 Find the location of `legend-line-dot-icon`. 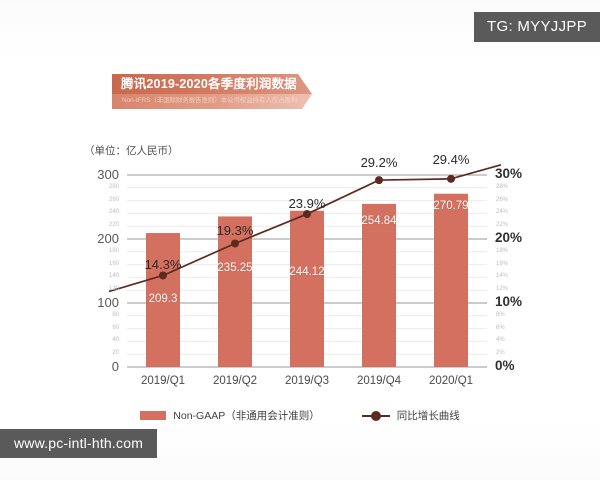

legend-line-dot-icon is located at coordinates (375, 415).